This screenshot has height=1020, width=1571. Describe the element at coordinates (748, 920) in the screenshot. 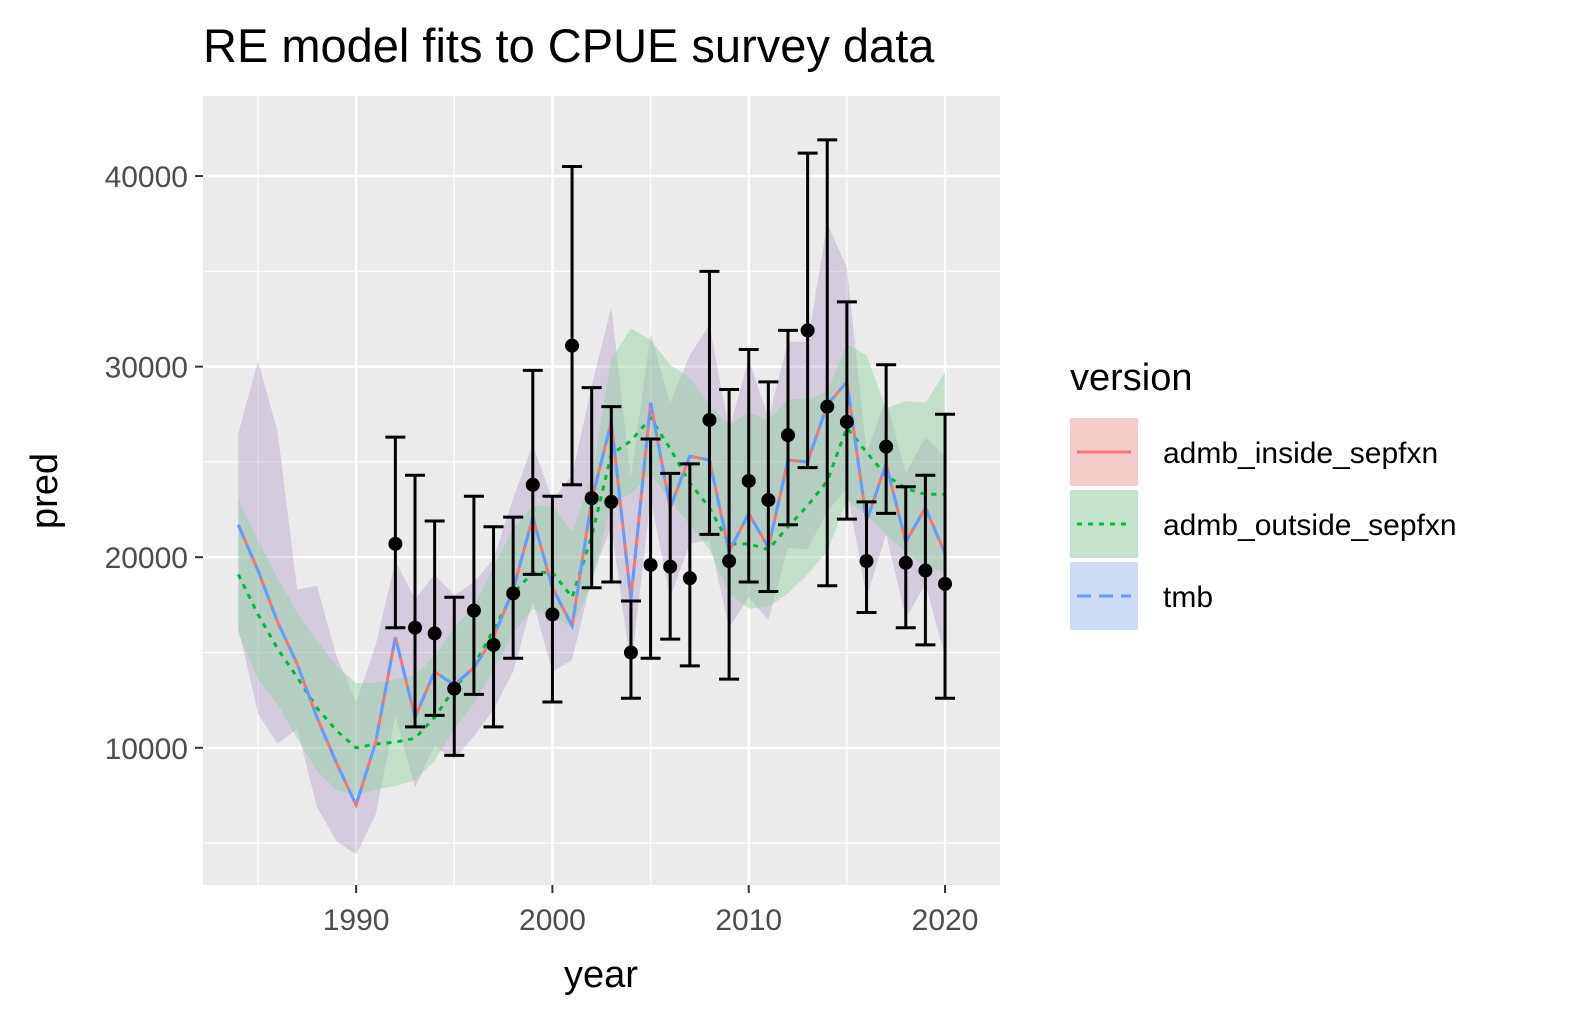

I see `x-tick-label: 2010` at that location.